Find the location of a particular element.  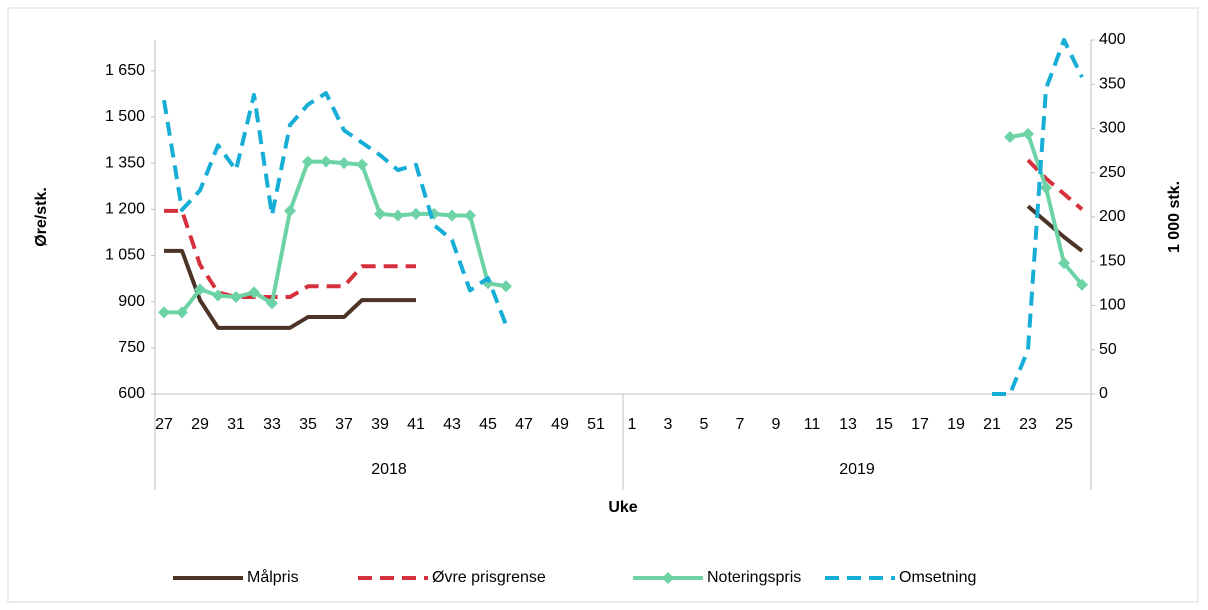

y-tick-label: 900 is located at coordinates (131, 301).